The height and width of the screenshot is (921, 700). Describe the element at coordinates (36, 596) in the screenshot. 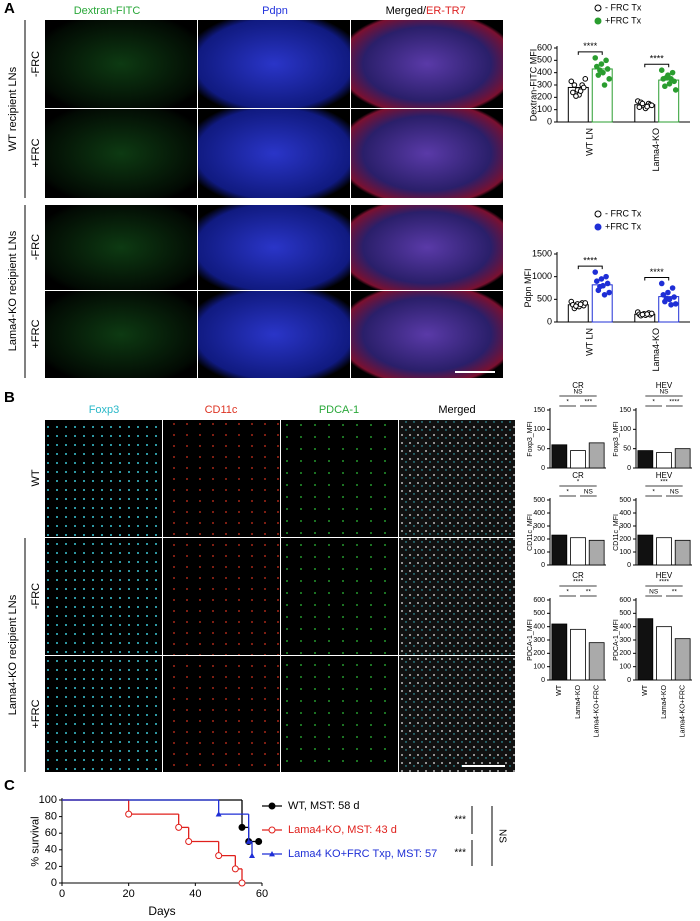

I see `row-label: -FRC` at that location.